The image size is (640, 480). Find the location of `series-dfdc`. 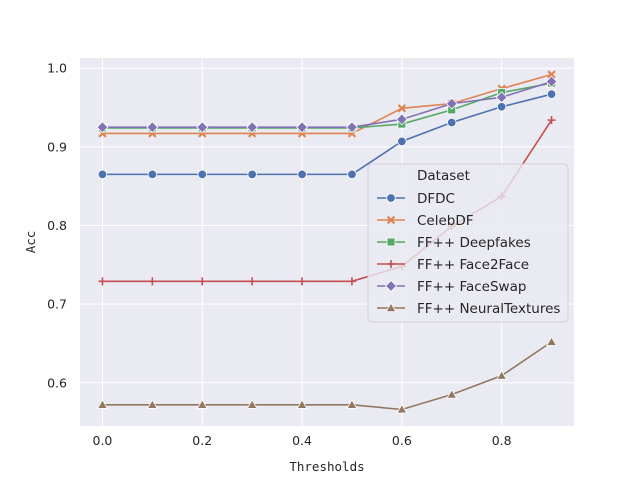

series-dfdc is located at coordinates (327, 134).